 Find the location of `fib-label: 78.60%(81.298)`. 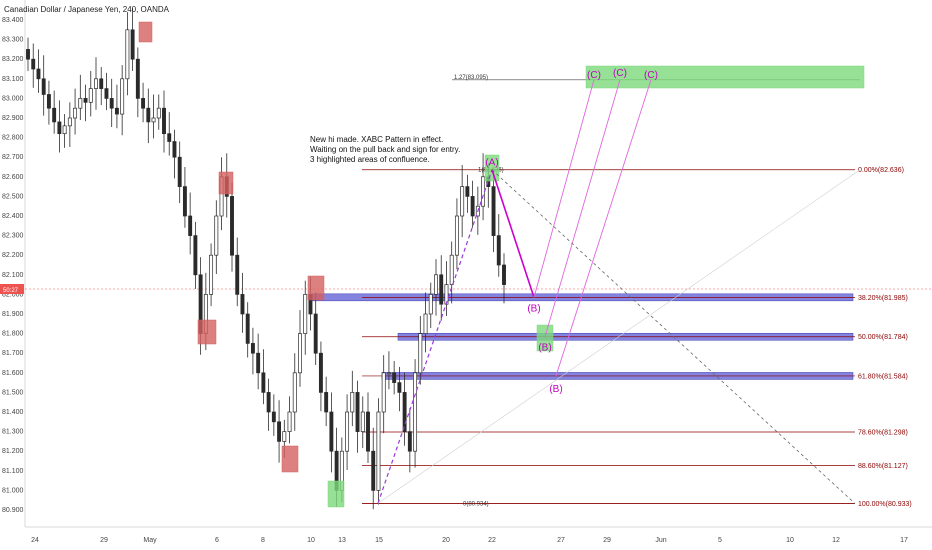

fib-label: 78.60%(81.298) is located at coordinates (883, 432).